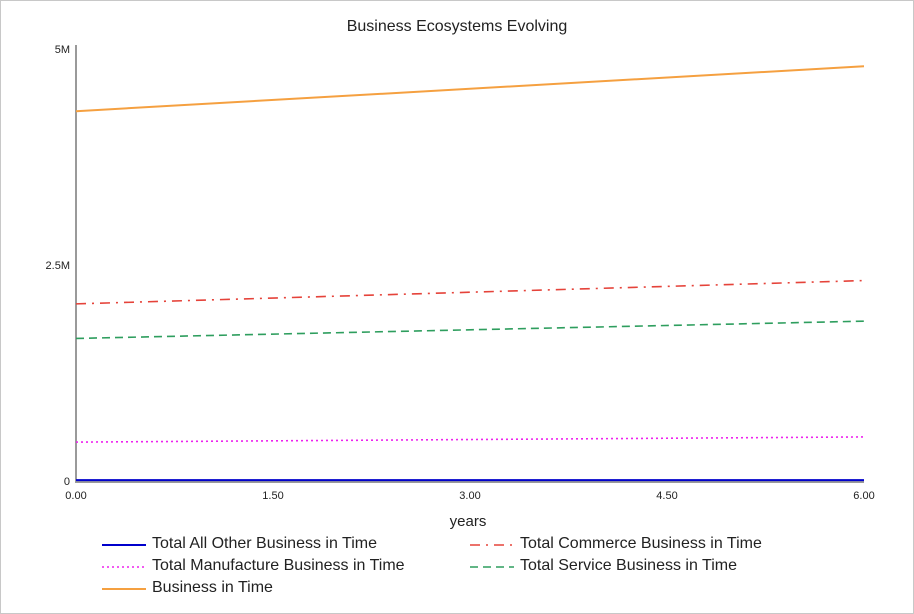 The image size is (914, 614). I want to click on y-tick-label: 5M, so click(62, 50).